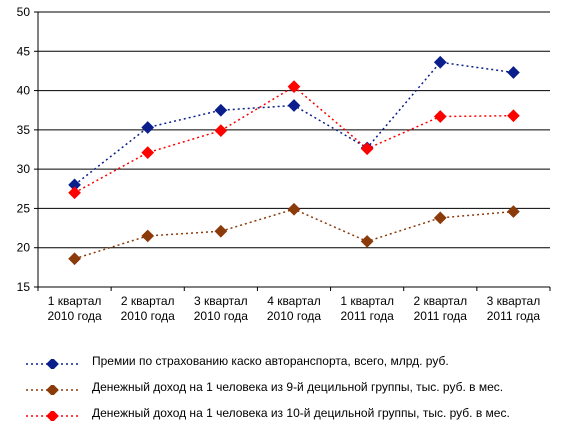  What do you see at coordinates (74, 308) in the screenshot?
I see `x-tick-label-1: 1 квартал 2010 года` at bounding box center [74, 308].